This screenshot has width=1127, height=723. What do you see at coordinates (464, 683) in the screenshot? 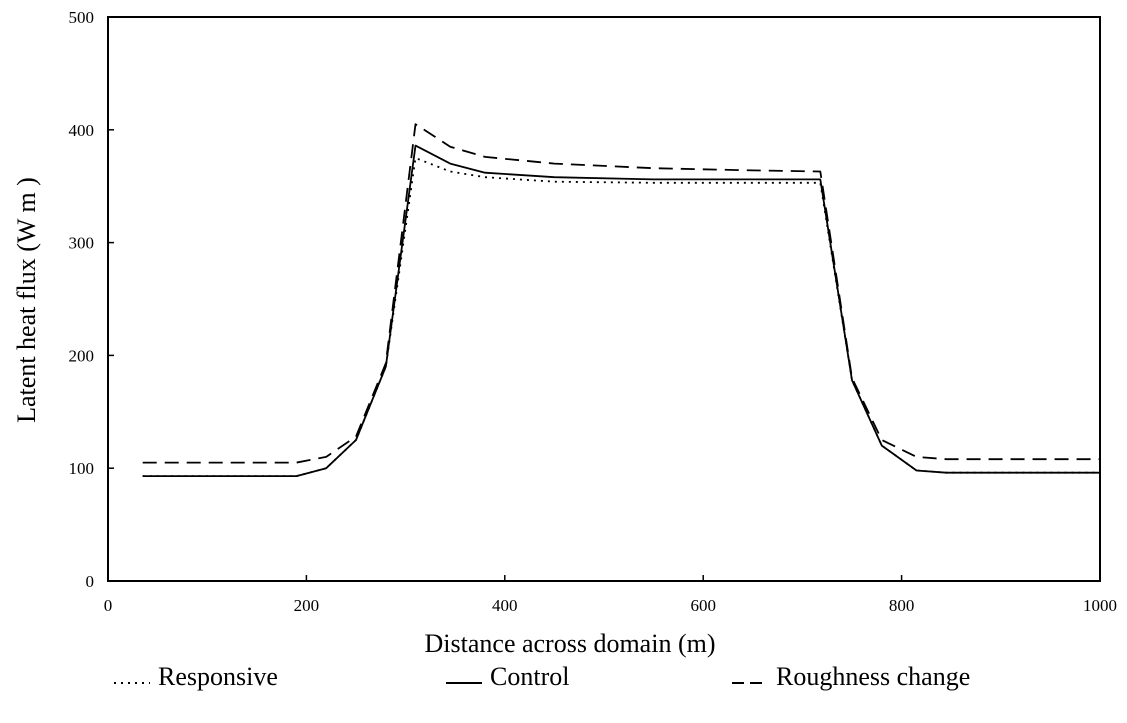
I see `legend-solid-line-icon` at bounding box center [464, 683].